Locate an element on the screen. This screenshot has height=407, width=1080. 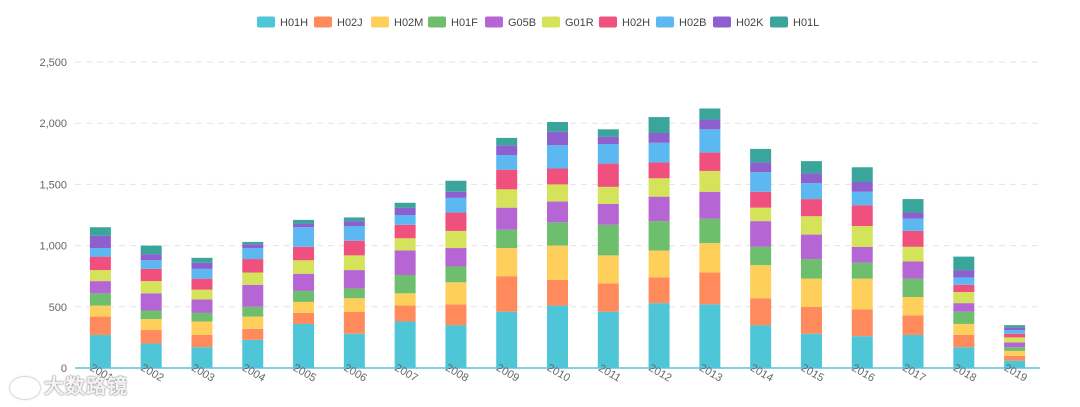
bar-H01L-2014 is located at coordinates (761, 155).